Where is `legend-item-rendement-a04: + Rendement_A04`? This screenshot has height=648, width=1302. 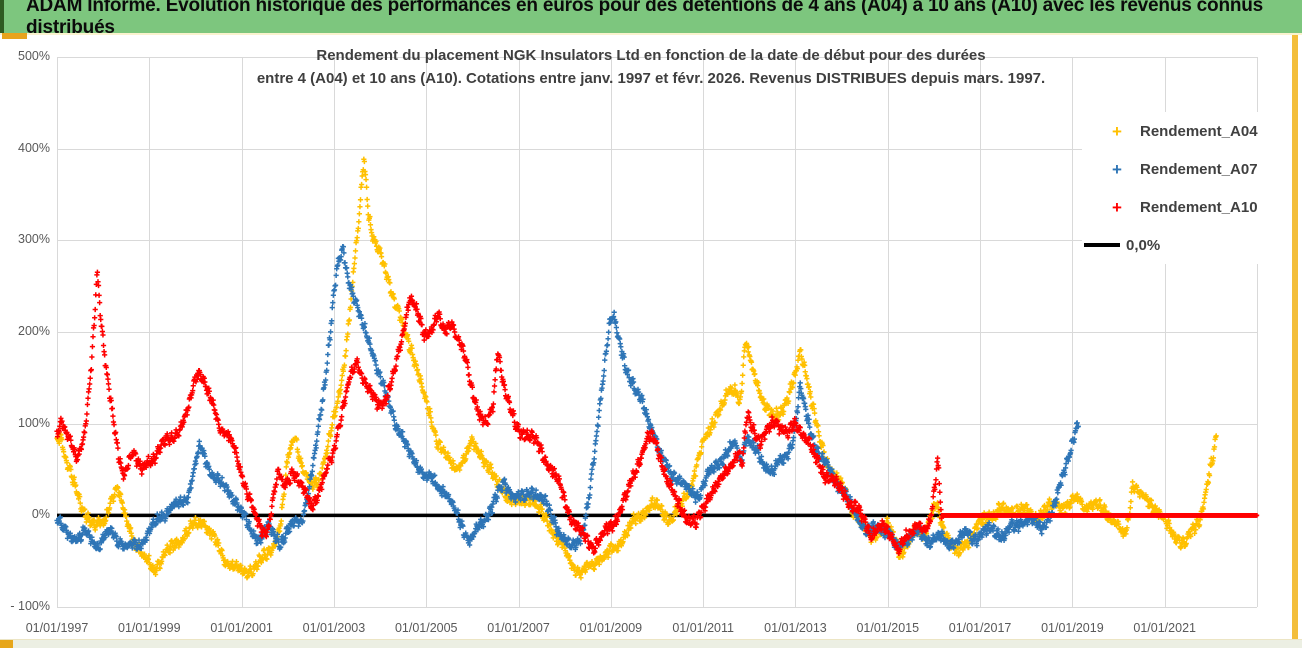 legend-item-rendement-a04: + Rendement_A04 is located at coordinates (1176, 131).